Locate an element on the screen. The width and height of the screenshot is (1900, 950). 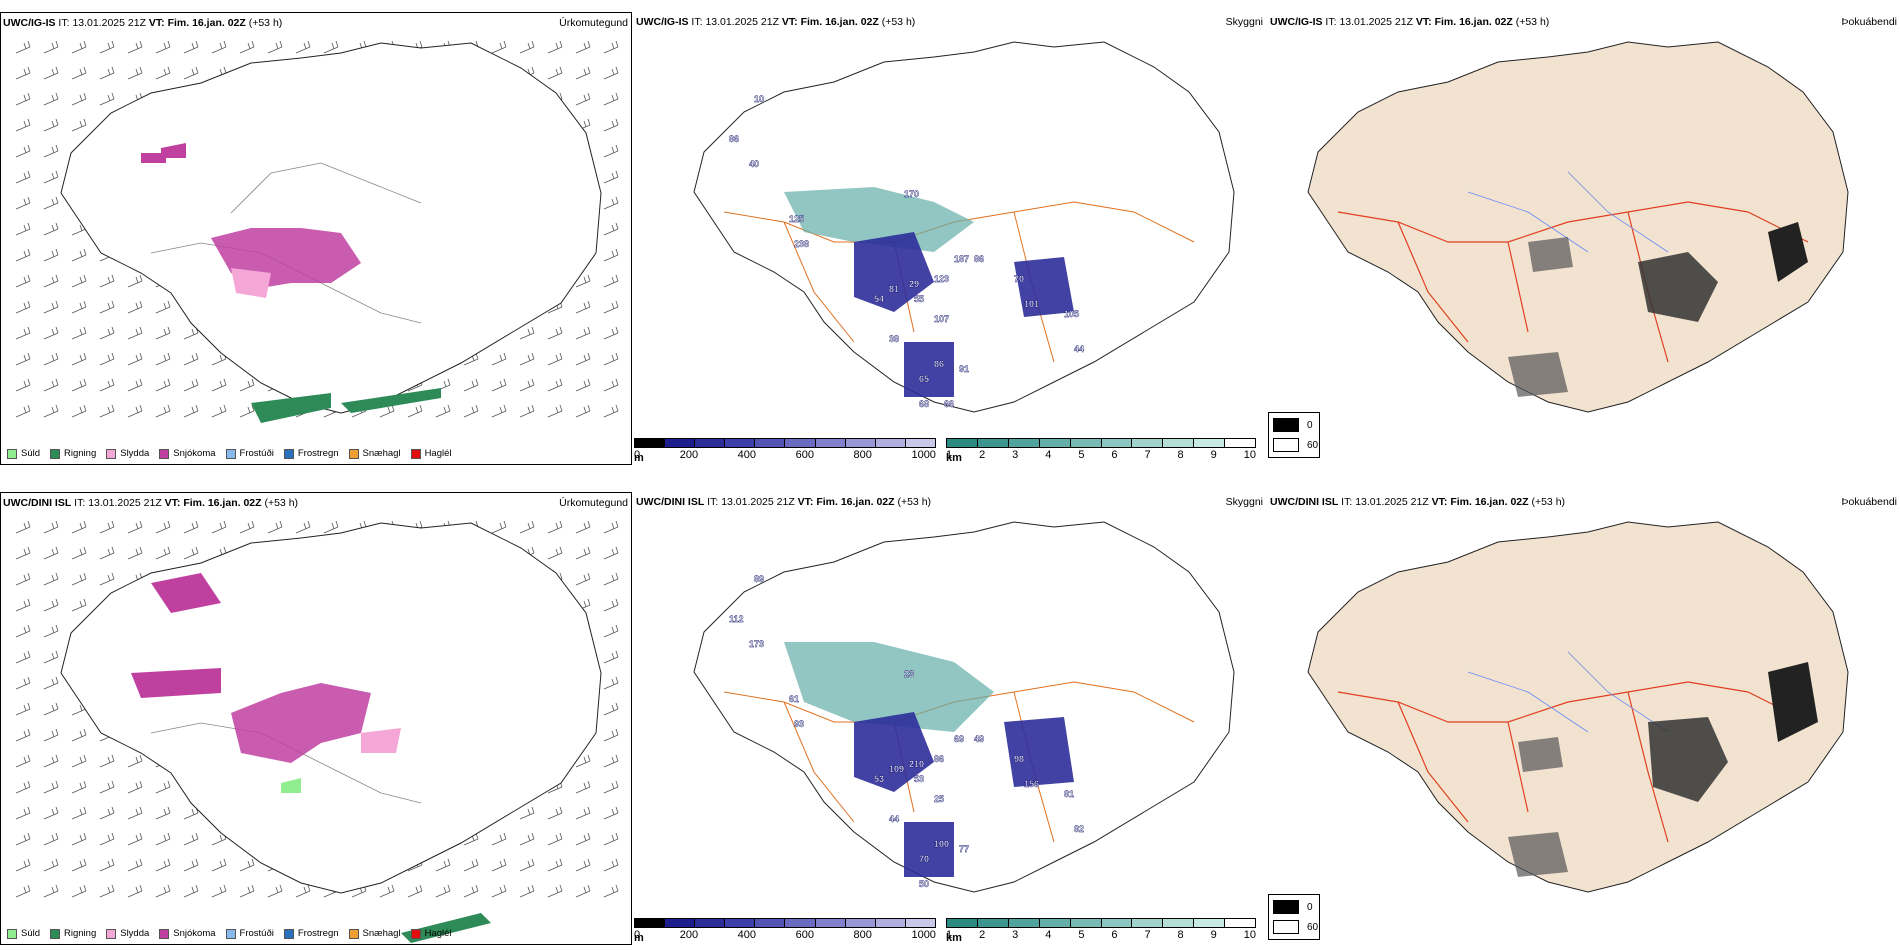
visibility-unit: km is located at coordinates (954, 458).